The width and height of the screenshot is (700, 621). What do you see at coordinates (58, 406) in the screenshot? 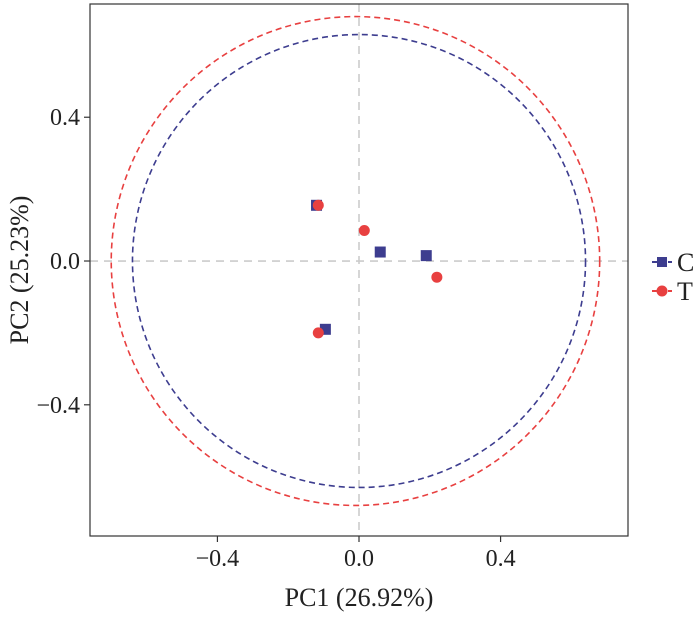
I see `y-tick-label: −0.4` at bounding box center [58, 406].